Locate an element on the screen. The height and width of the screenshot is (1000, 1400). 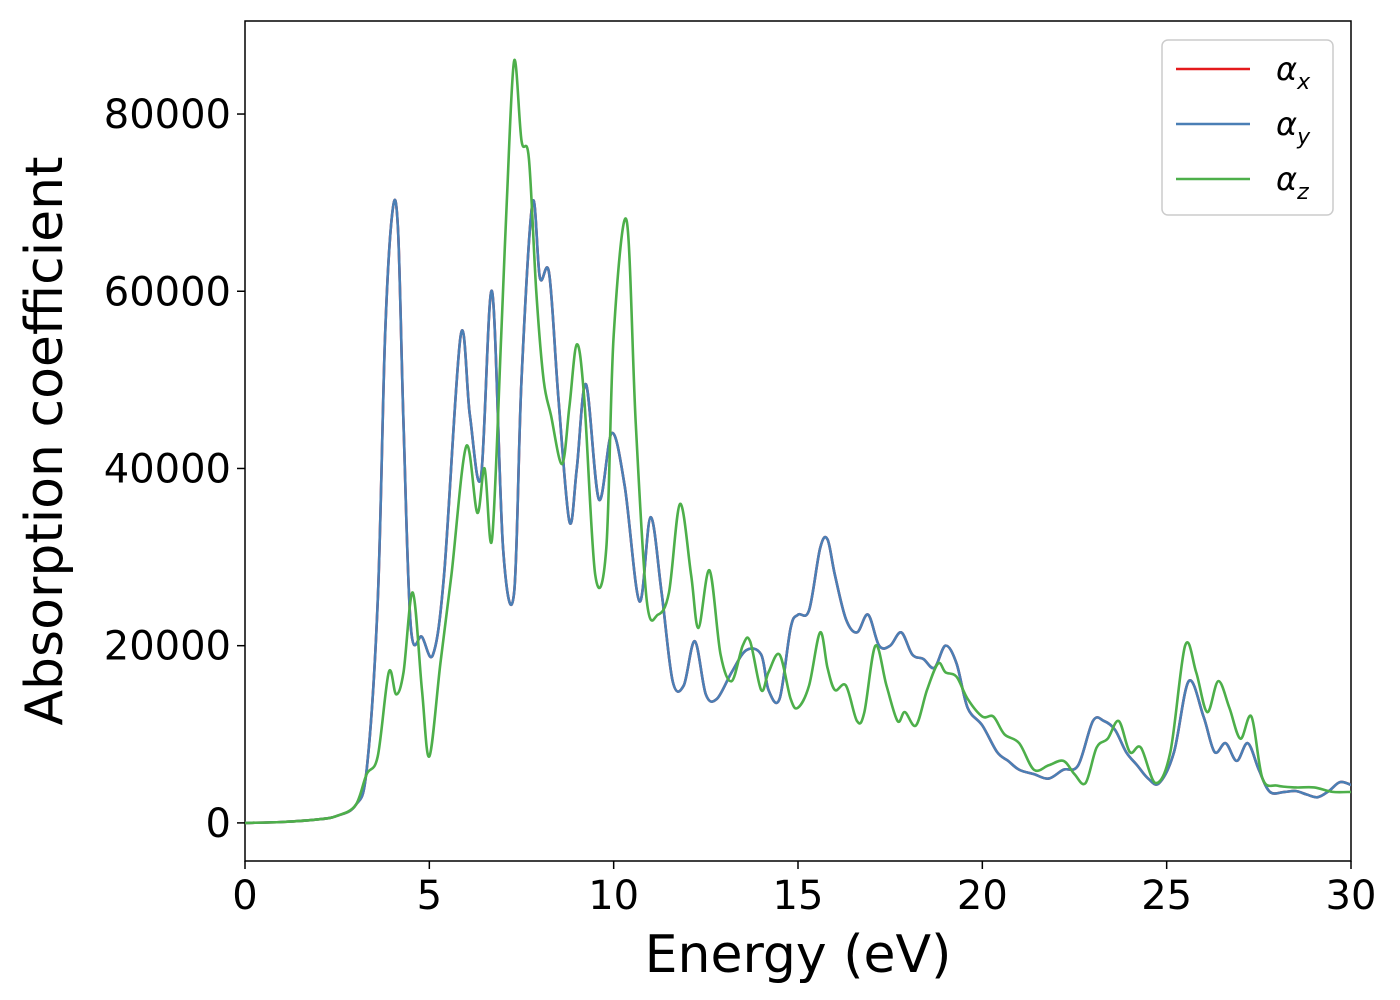
x-tick-label: 25 is located at coordinates (1166, 896).